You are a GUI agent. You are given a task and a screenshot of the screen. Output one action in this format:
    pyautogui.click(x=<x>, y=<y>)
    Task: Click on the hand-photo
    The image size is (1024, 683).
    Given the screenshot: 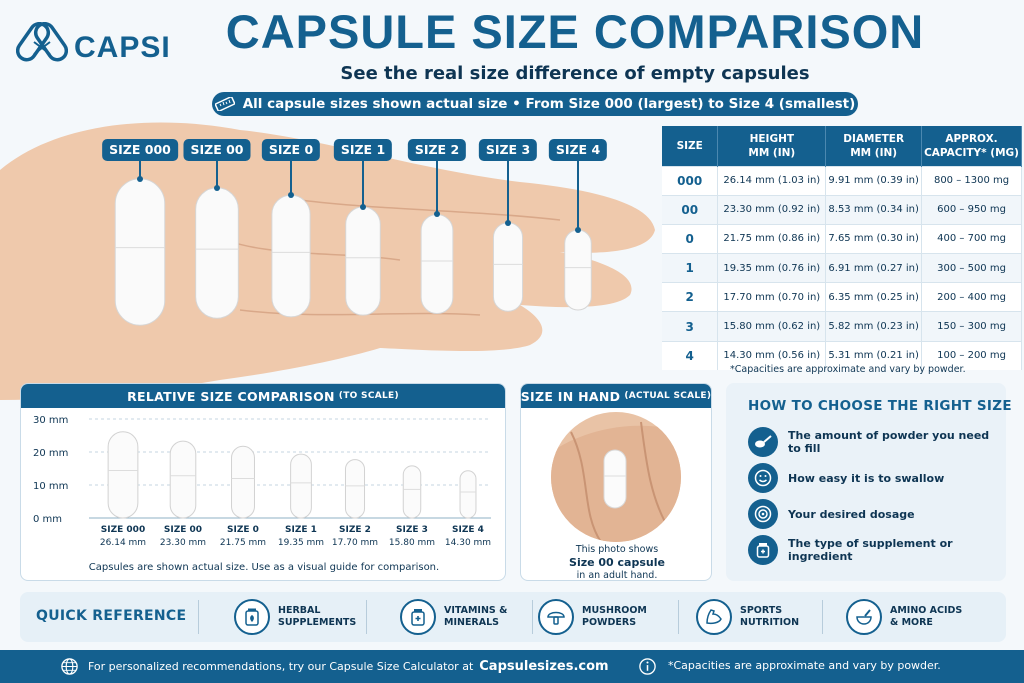 What is the action you would take?
    pyautogui.click(x=616, y=477)
    